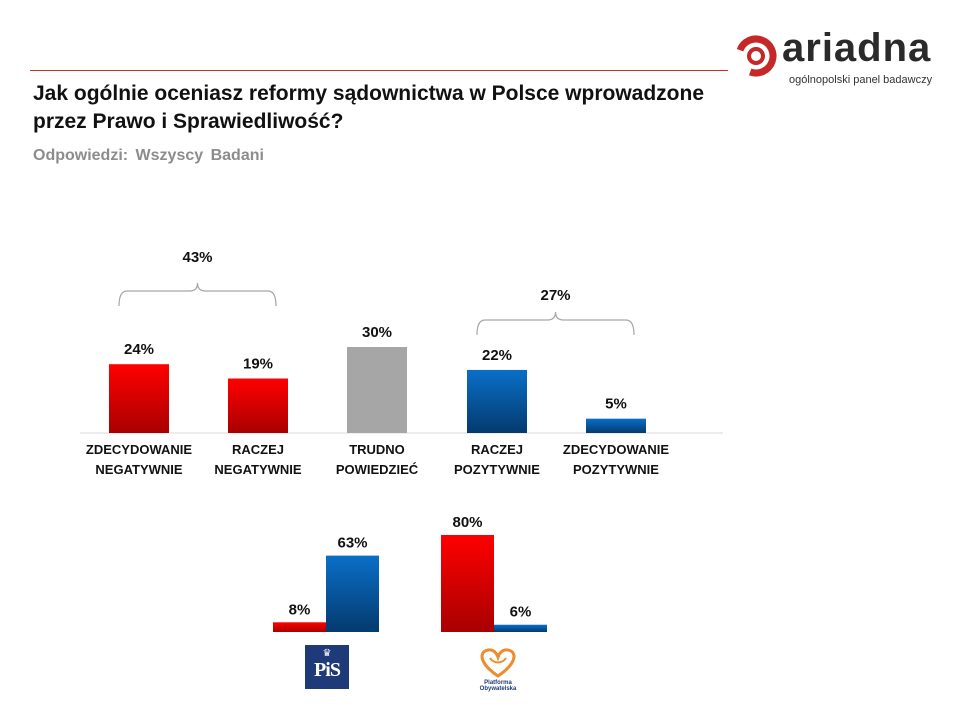 This screenshot has width=960, height=720. What do you see at coordinates (148, 155) in the screenshot?
I see `page-subtitle: Odpowiedzi: Wszyscy Badani` at bounding box center [148, 155].